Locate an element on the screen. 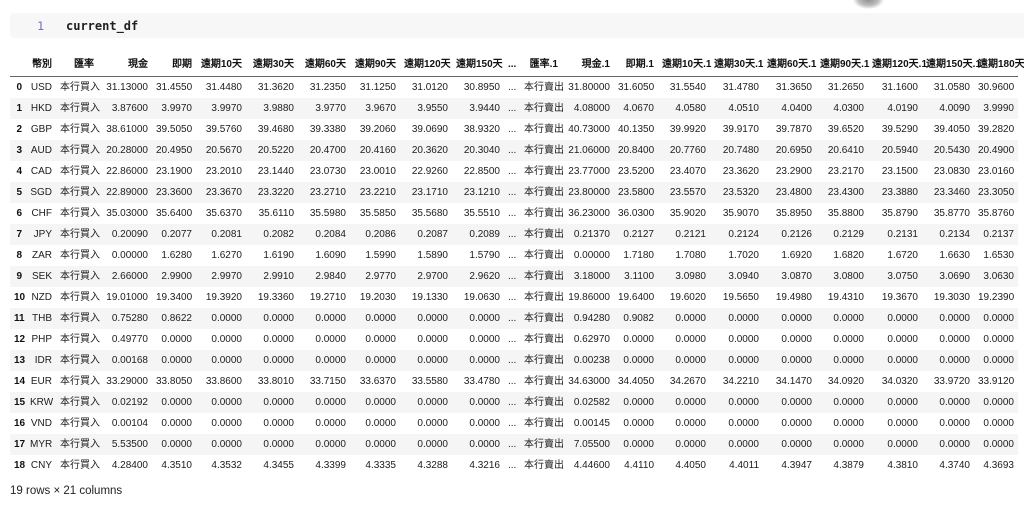  table-cell: 23.5200 is located at coordinates (636, 171).